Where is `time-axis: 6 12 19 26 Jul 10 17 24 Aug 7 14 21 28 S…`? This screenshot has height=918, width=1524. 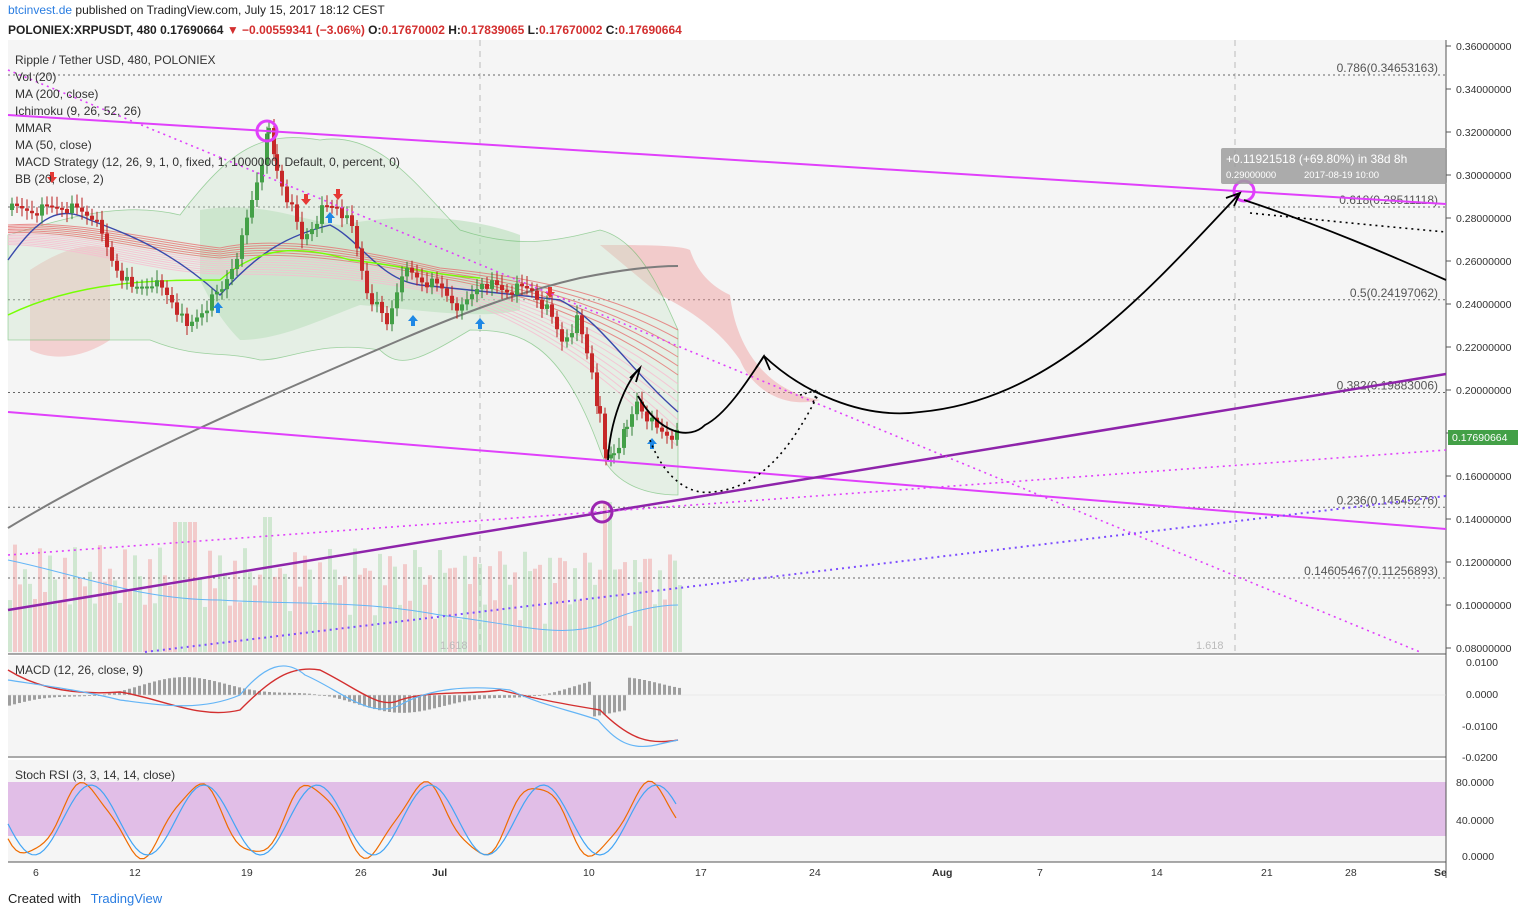 time-axis: 6 12 19 26 Jul 10 17 24 Aug 7 14 21 28 S… is located at coordinates (740, 872).